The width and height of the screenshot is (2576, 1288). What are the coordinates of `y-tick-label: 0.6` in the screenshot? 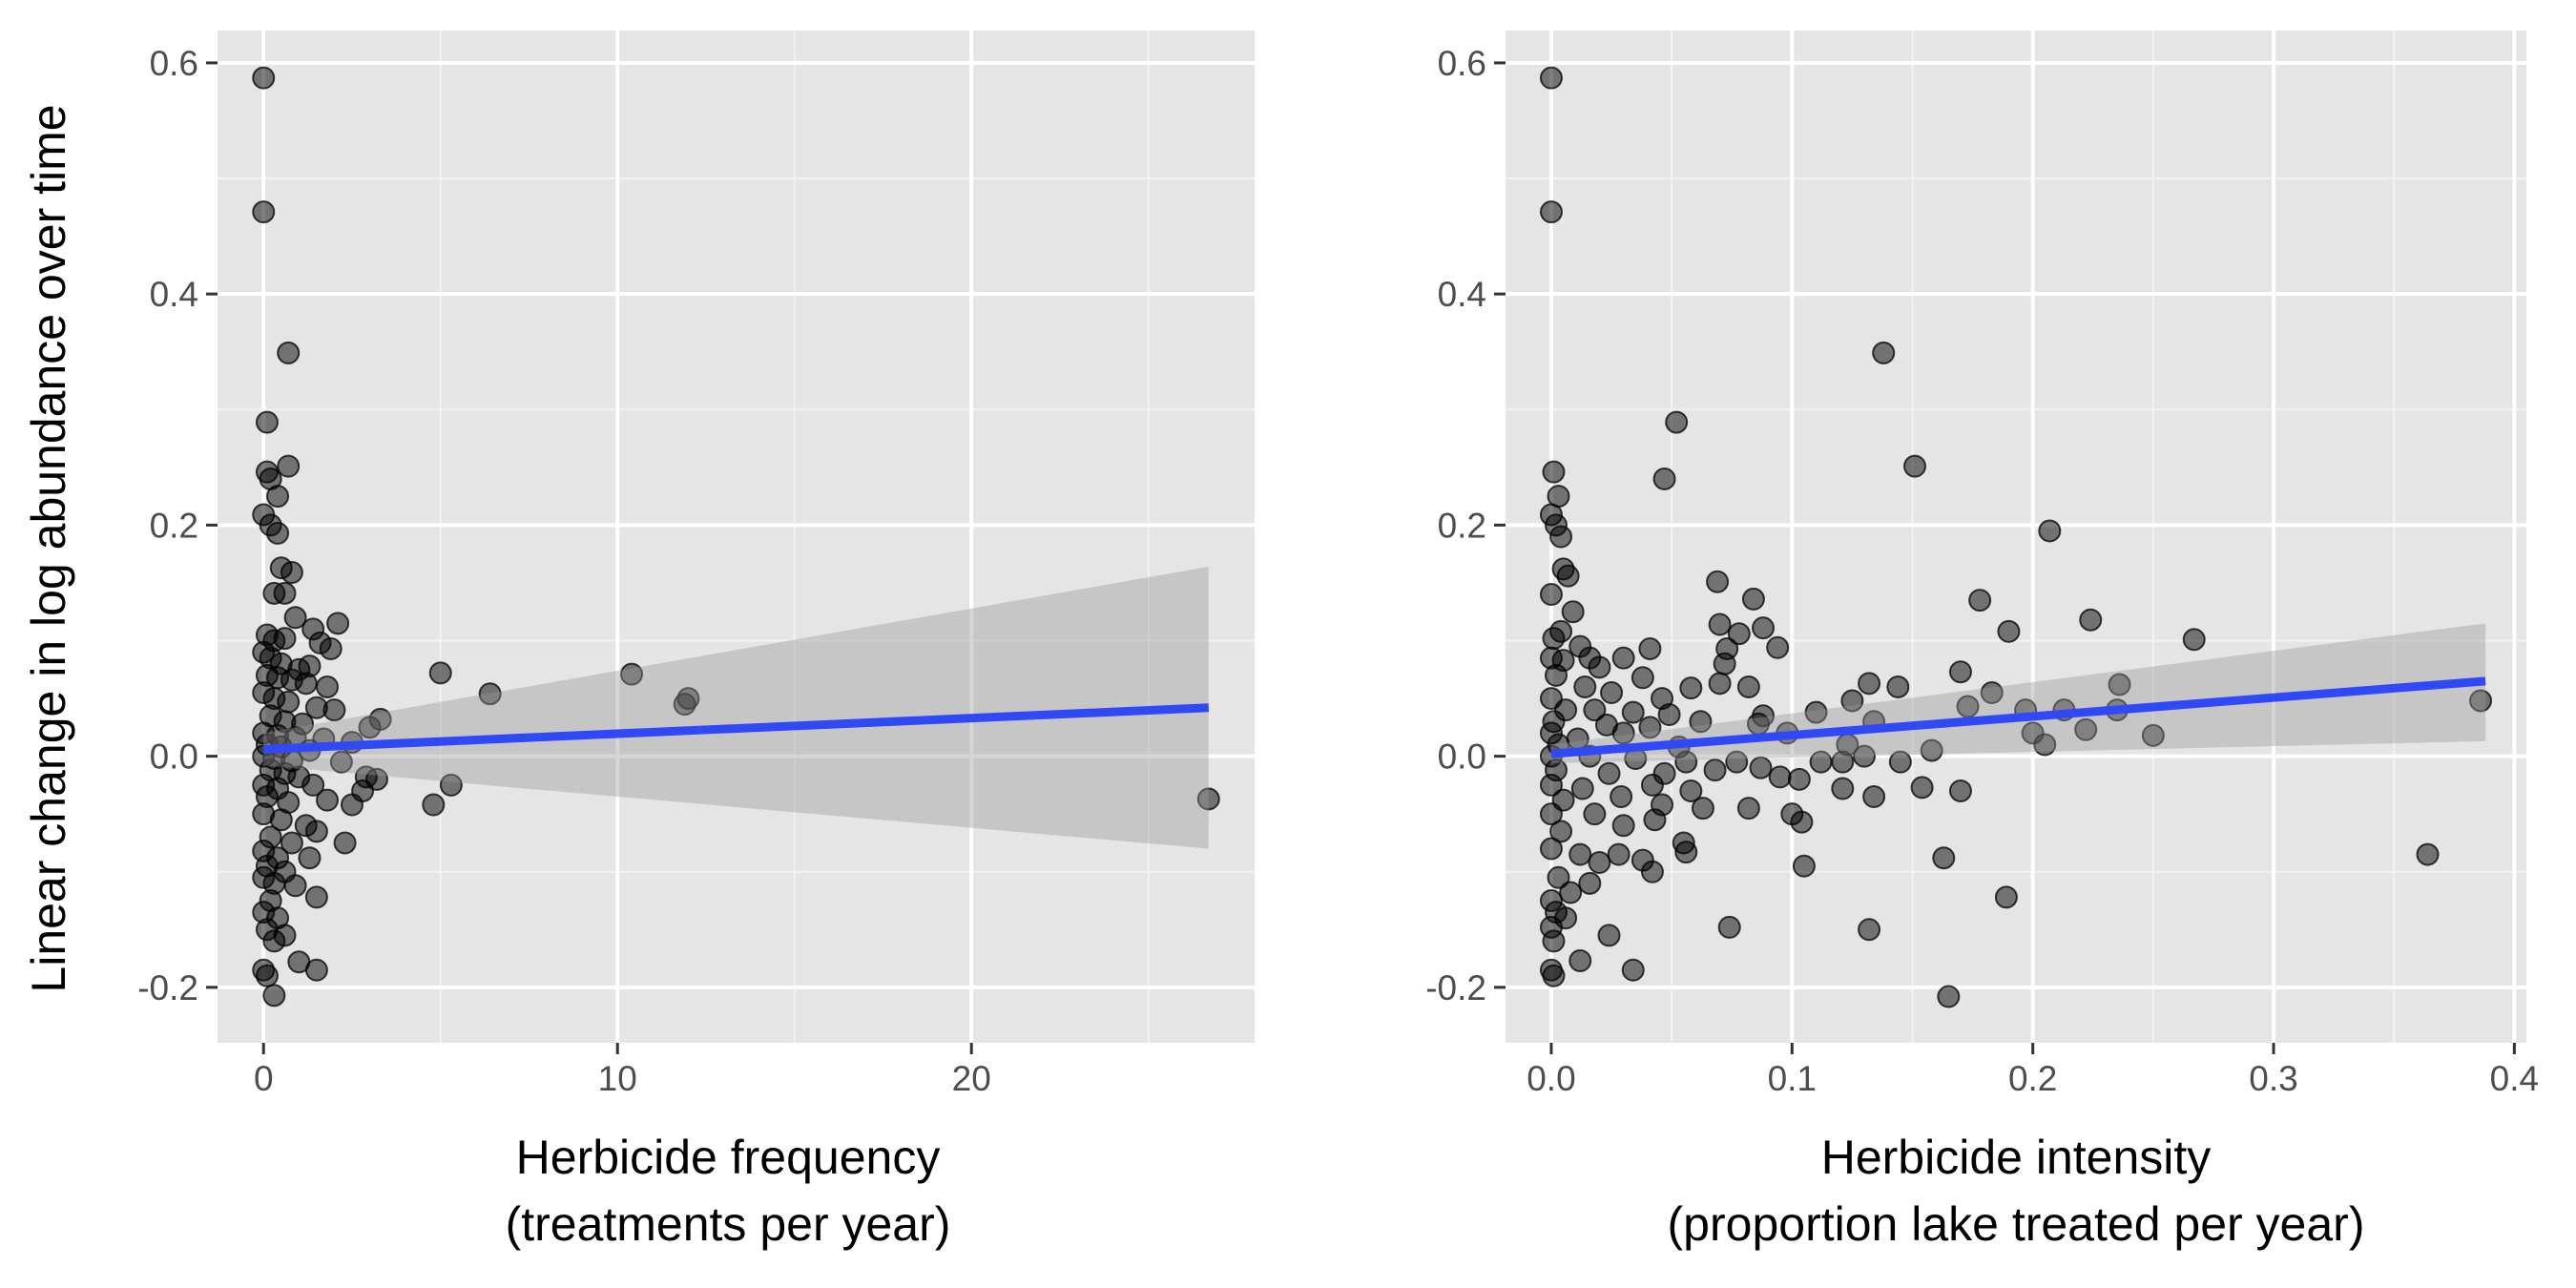 It's located at (1462, 63).